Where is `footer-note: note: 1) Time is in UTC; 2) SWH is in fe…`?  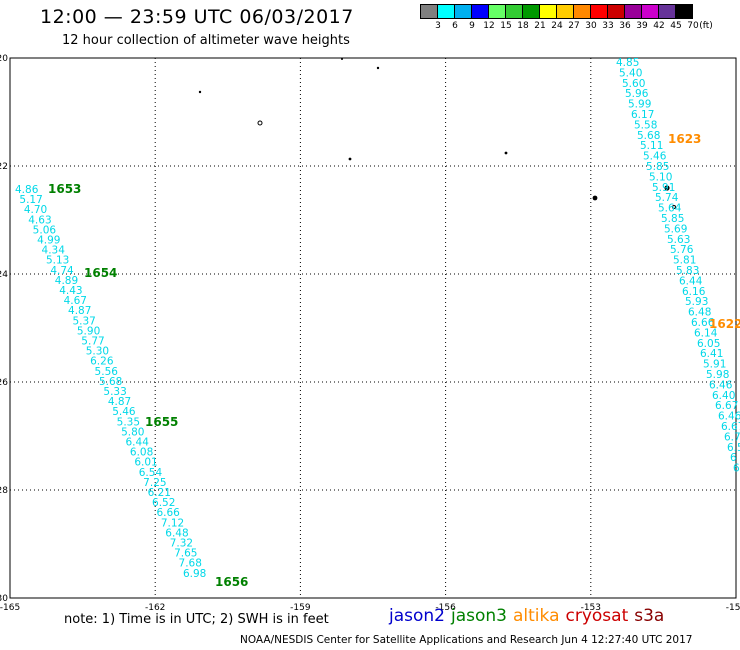 footer-note: note: 1) Time is in UTC; 2) SWH is in fe… is located at coordinates (196, 619).